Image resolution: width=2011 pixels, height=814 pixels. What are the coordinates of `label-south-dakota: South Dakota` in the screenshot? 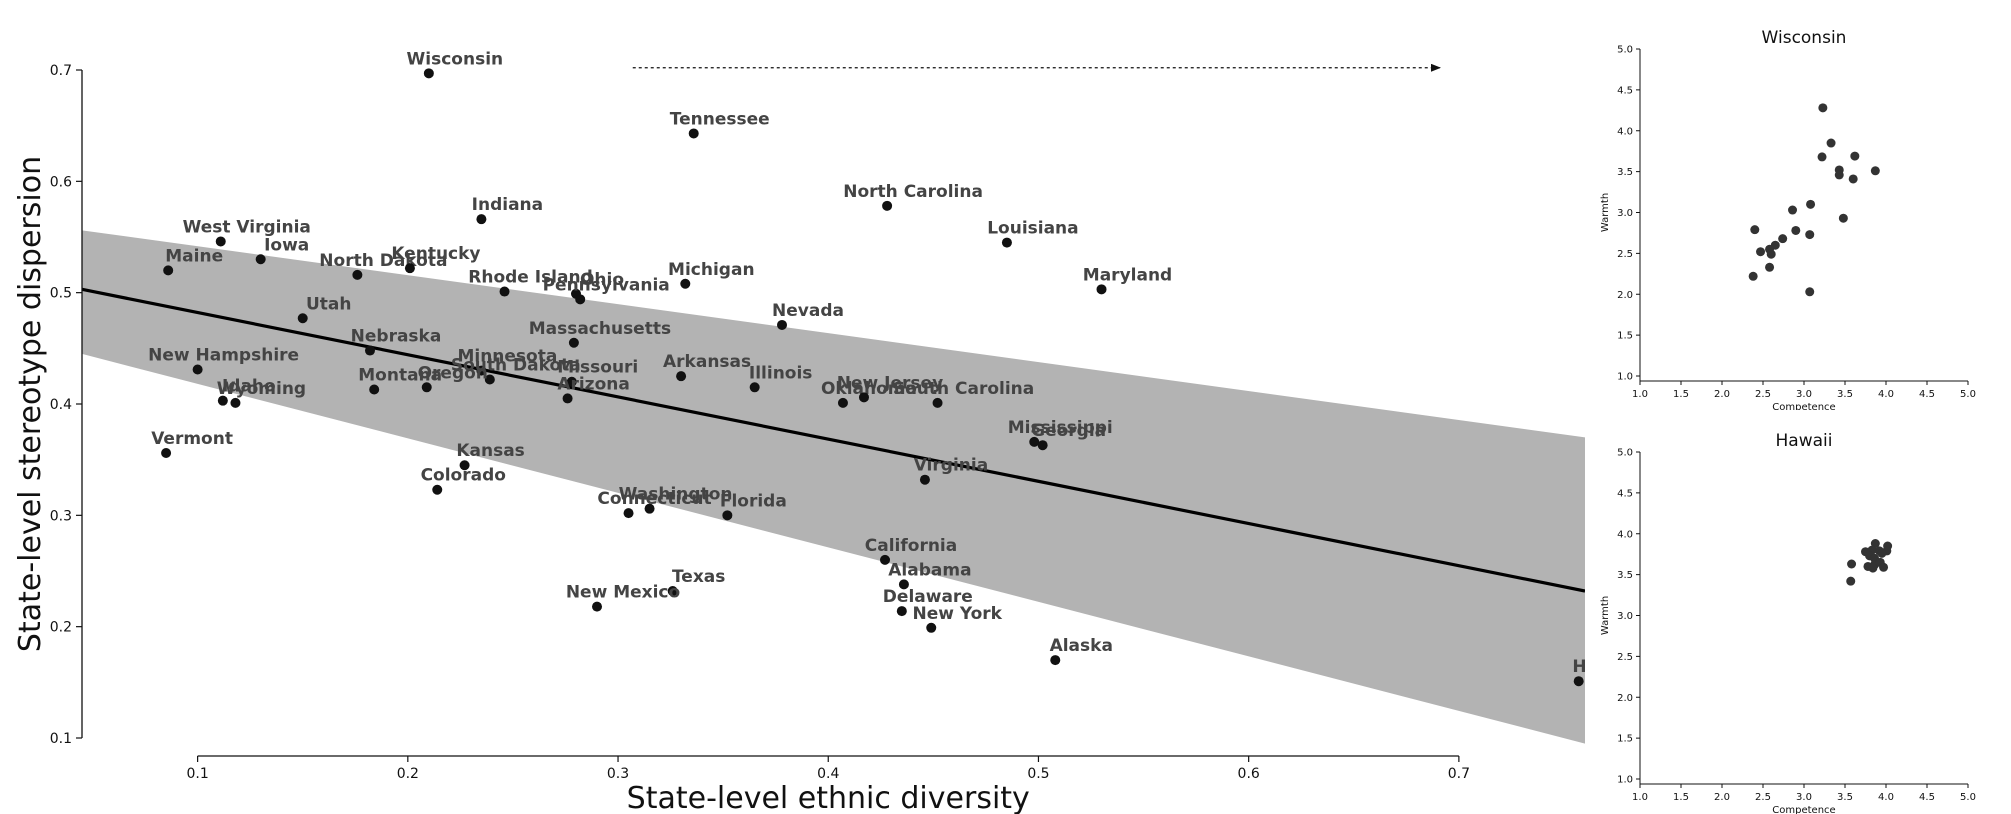 It's located at (516, 366).